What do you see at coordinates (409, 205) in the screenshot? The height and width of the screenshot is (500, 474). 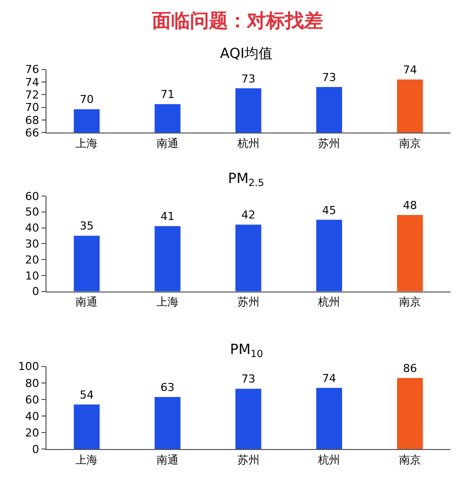 I see `data-label: 48` at bounding box center [409, 205].